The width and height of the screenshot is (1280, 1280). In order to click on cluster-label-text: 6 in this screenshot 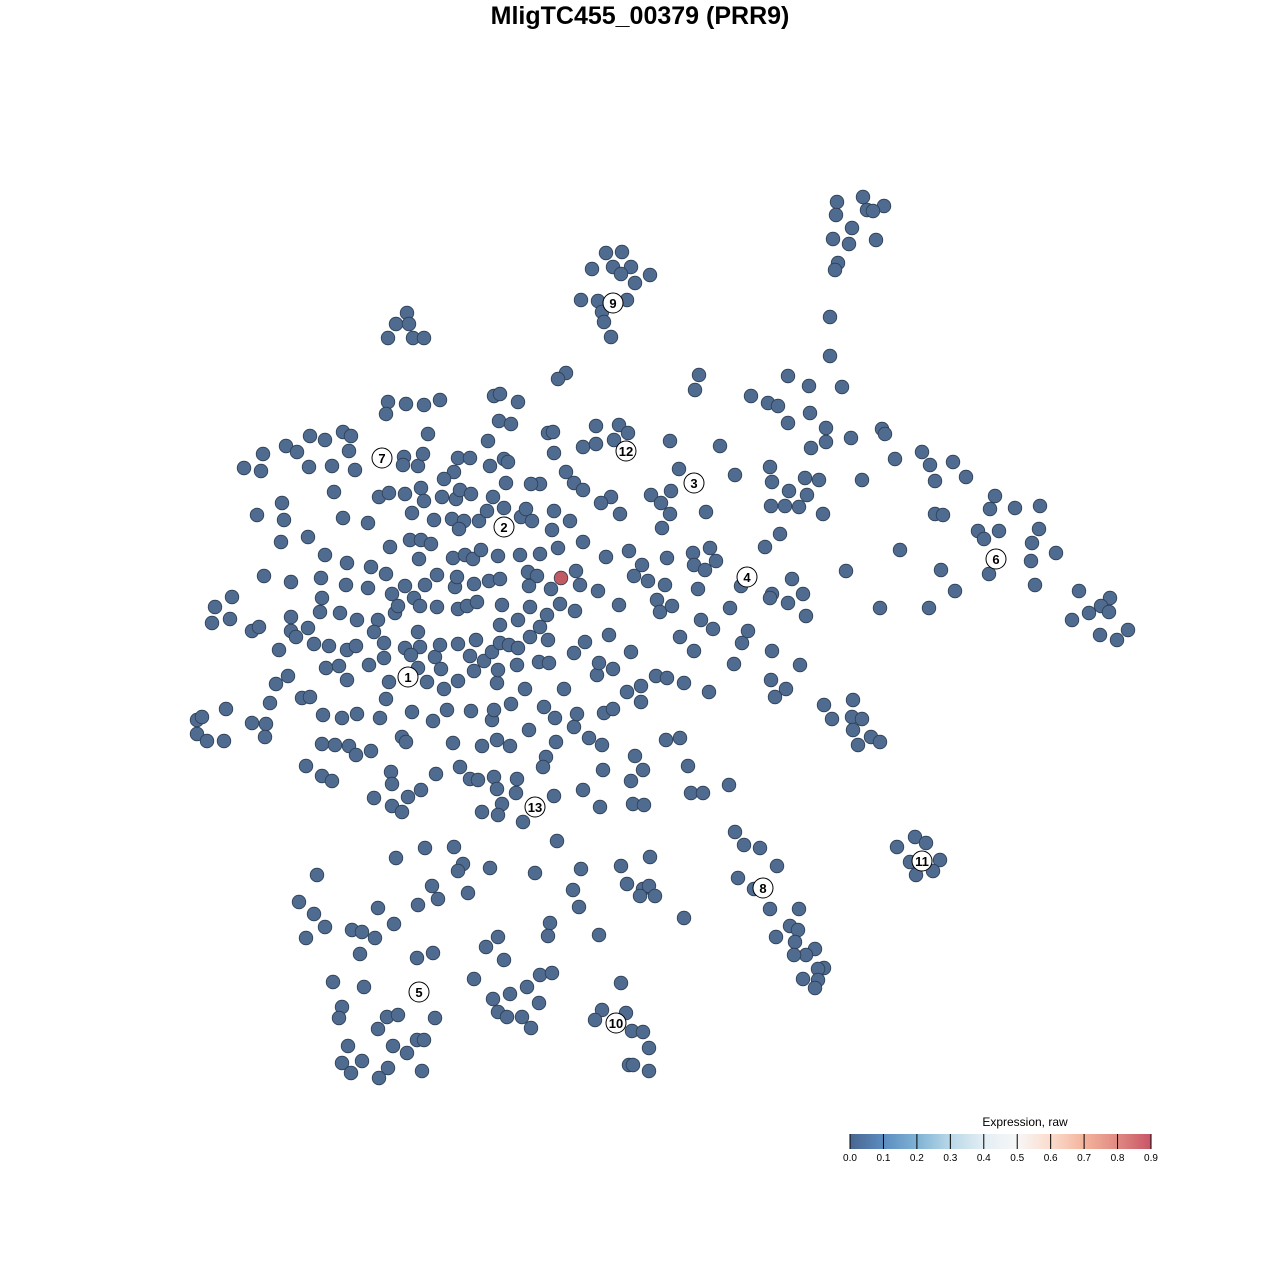, I will do `click(995, 559)`.